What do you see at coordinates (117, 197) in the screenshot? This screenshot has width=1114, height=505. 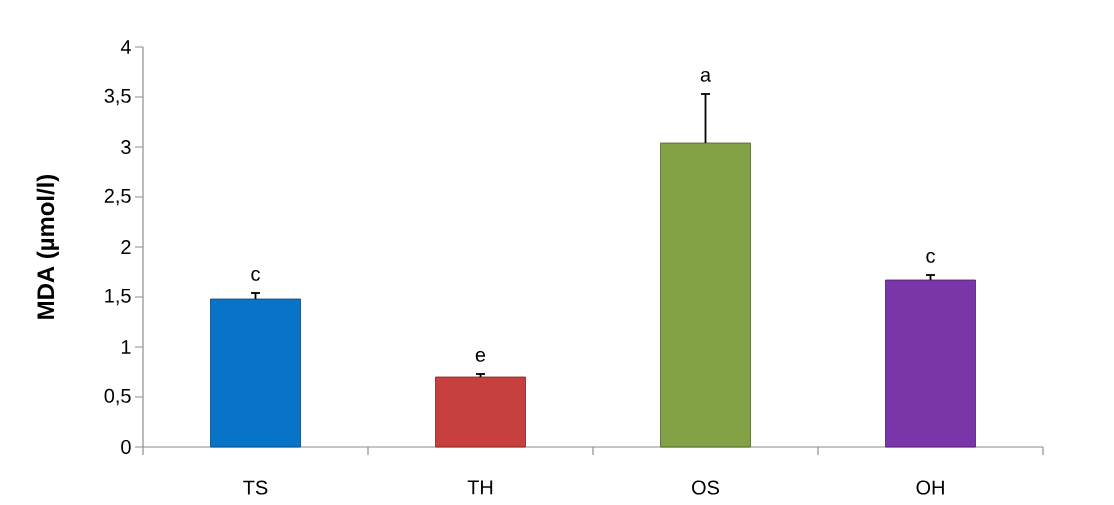 I see `y-tick-label: 2,5` at bounding box center [117, 197].